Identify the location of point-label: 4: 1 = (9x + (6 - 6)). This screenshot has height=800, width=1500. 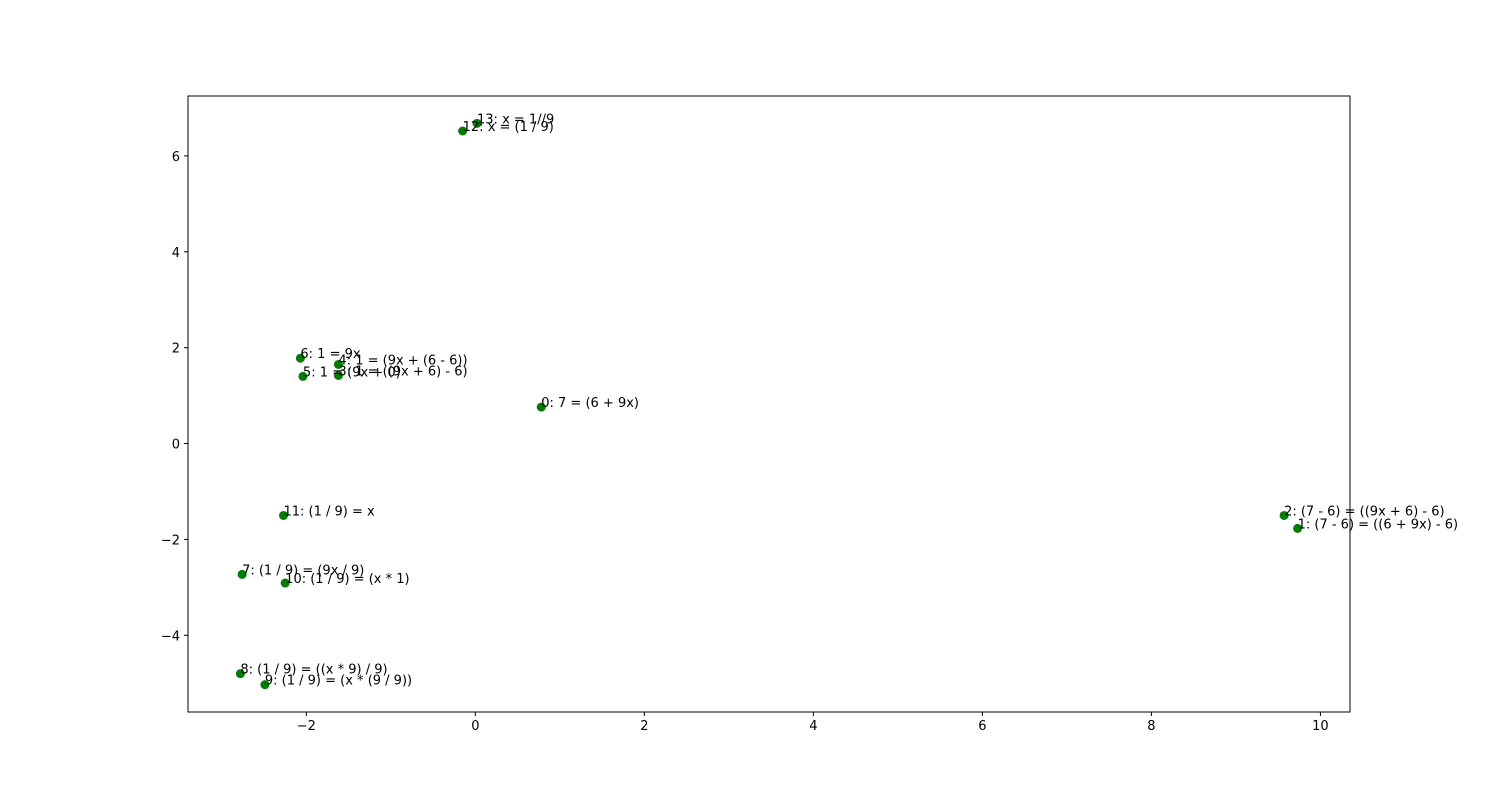
(402, 360).